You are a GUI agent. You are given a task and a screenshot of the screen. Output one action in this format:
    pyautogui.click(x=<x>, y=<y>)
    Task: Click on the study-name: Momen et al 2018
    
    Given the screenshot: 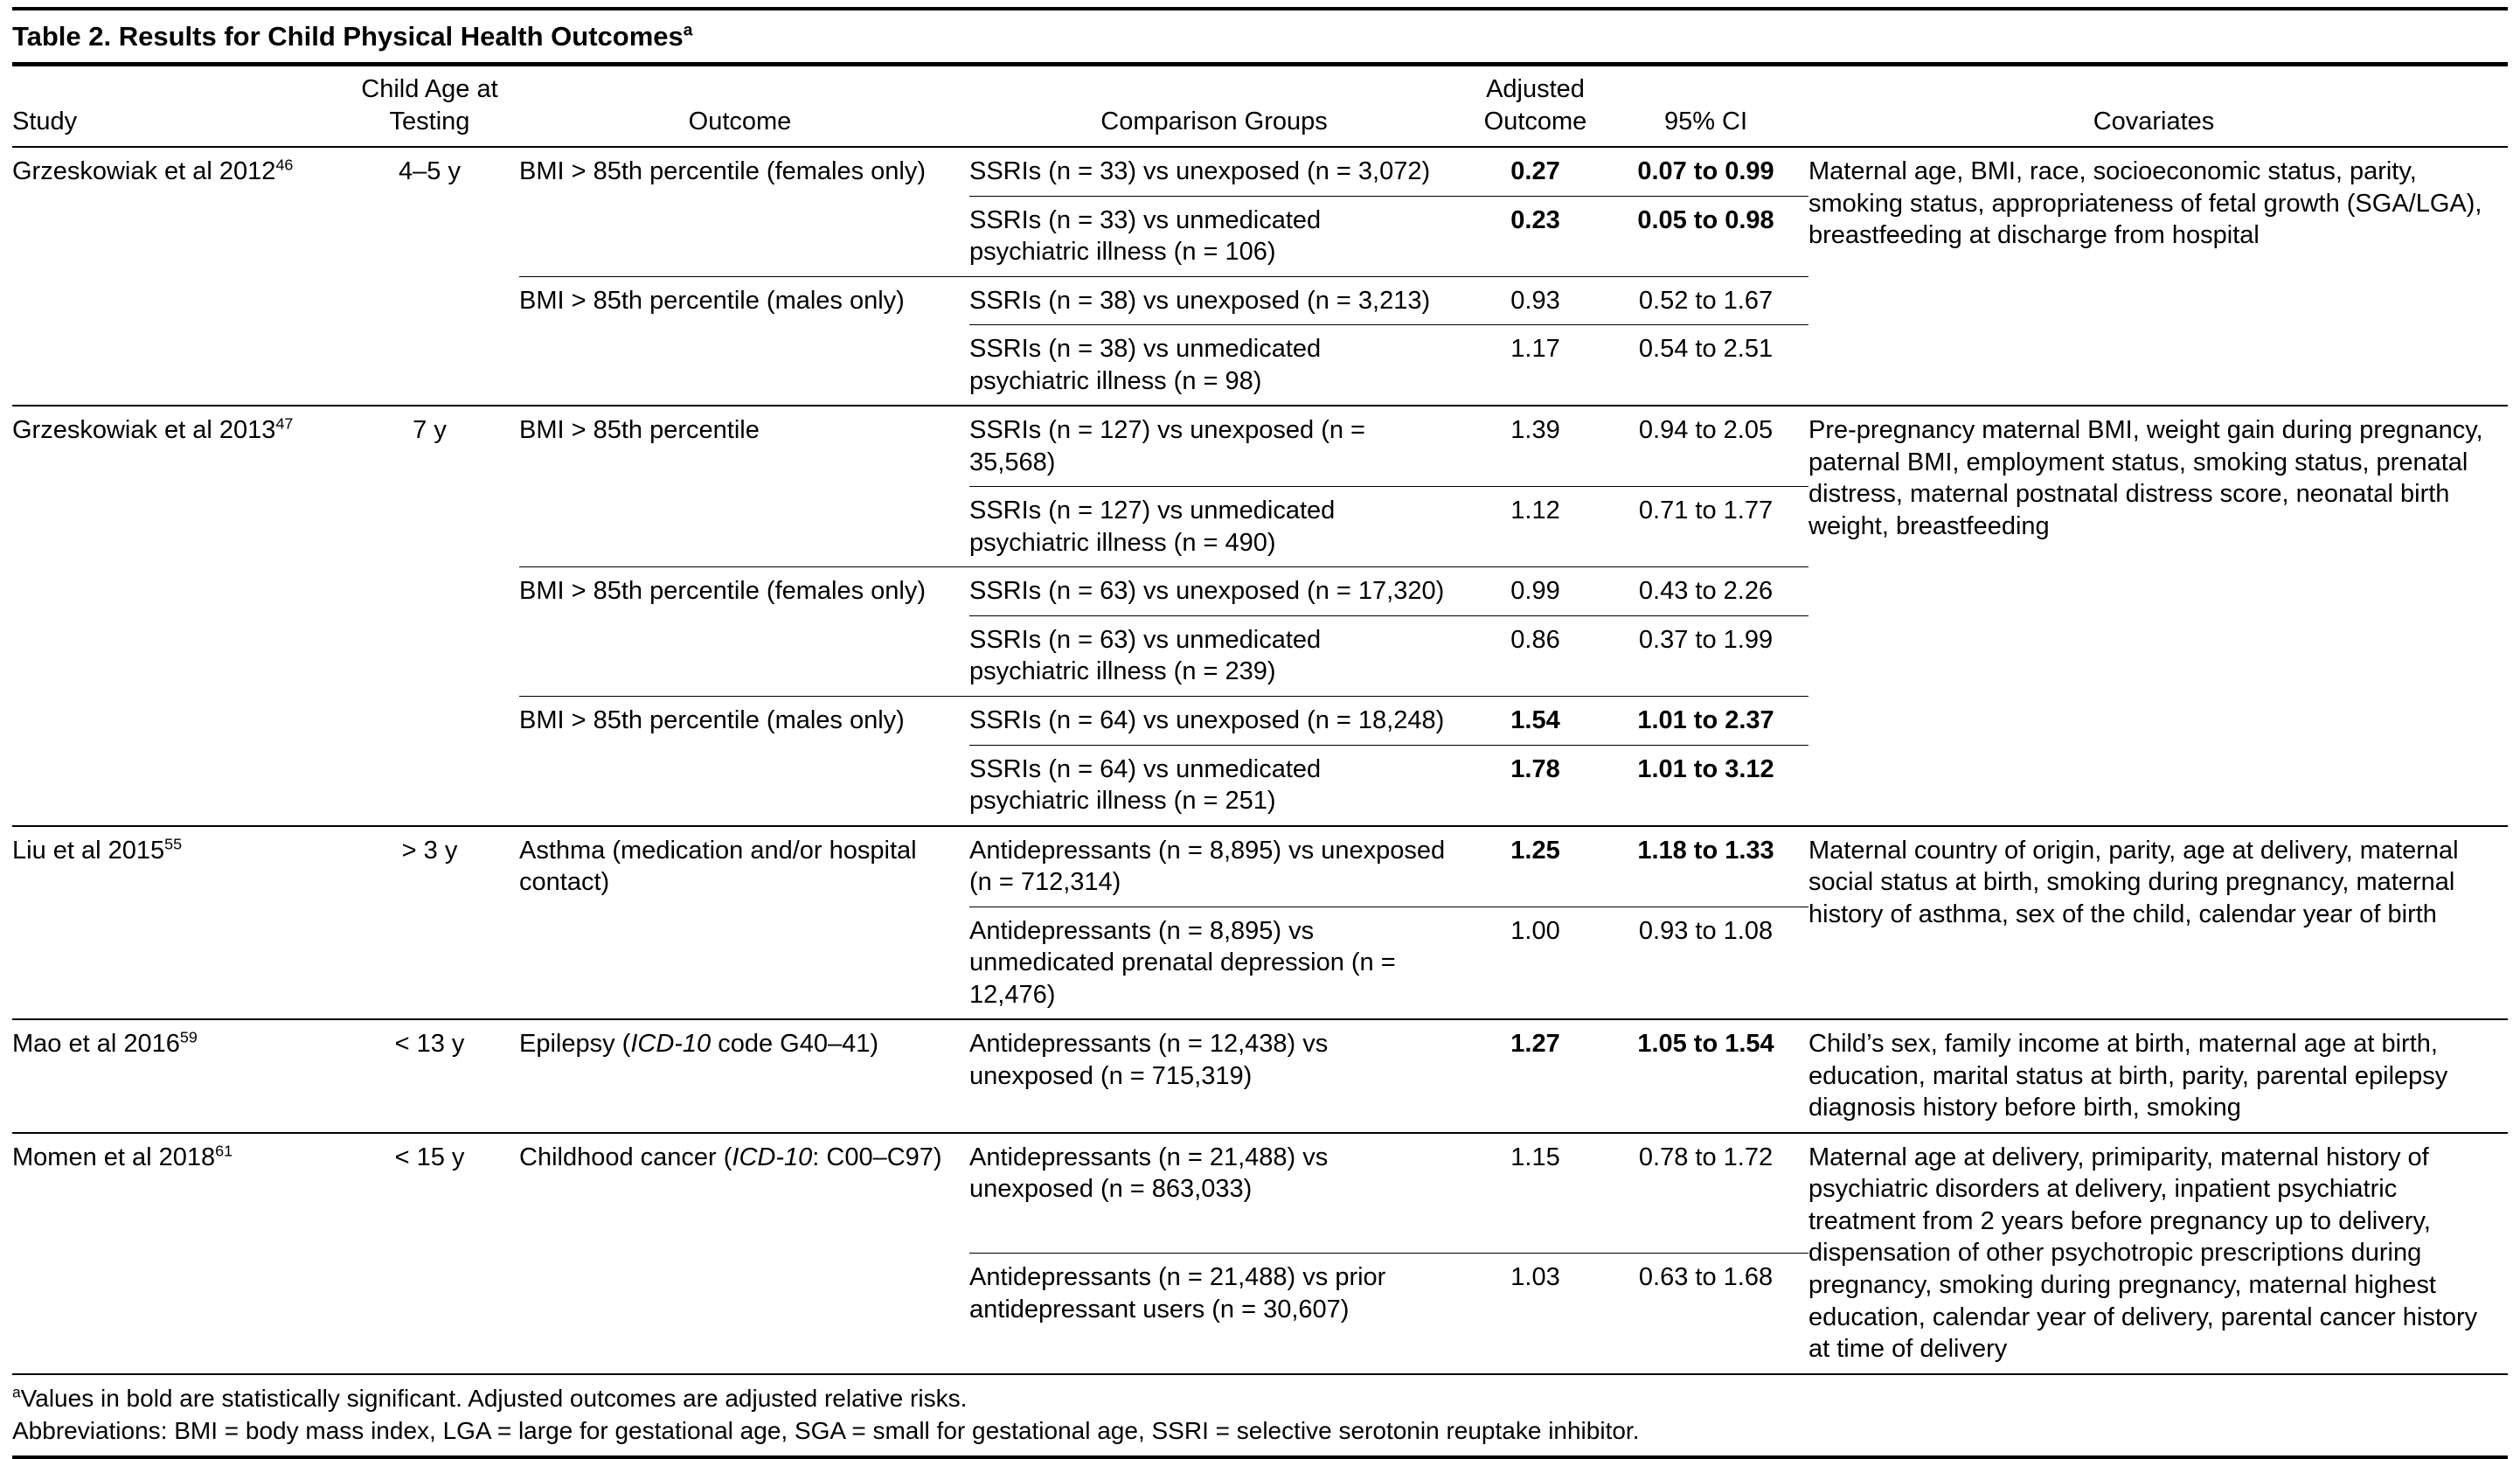 What is the action you would take?
    pyautogui.click(x=114, y=1157)
    